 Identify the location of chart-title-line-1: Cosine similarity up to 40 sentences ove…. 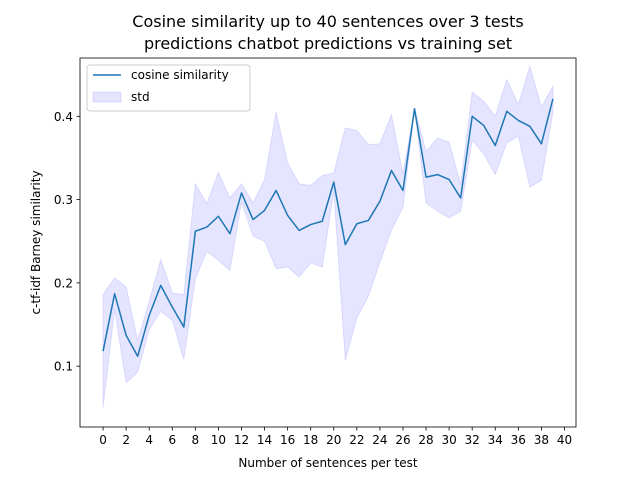
(327, 21).